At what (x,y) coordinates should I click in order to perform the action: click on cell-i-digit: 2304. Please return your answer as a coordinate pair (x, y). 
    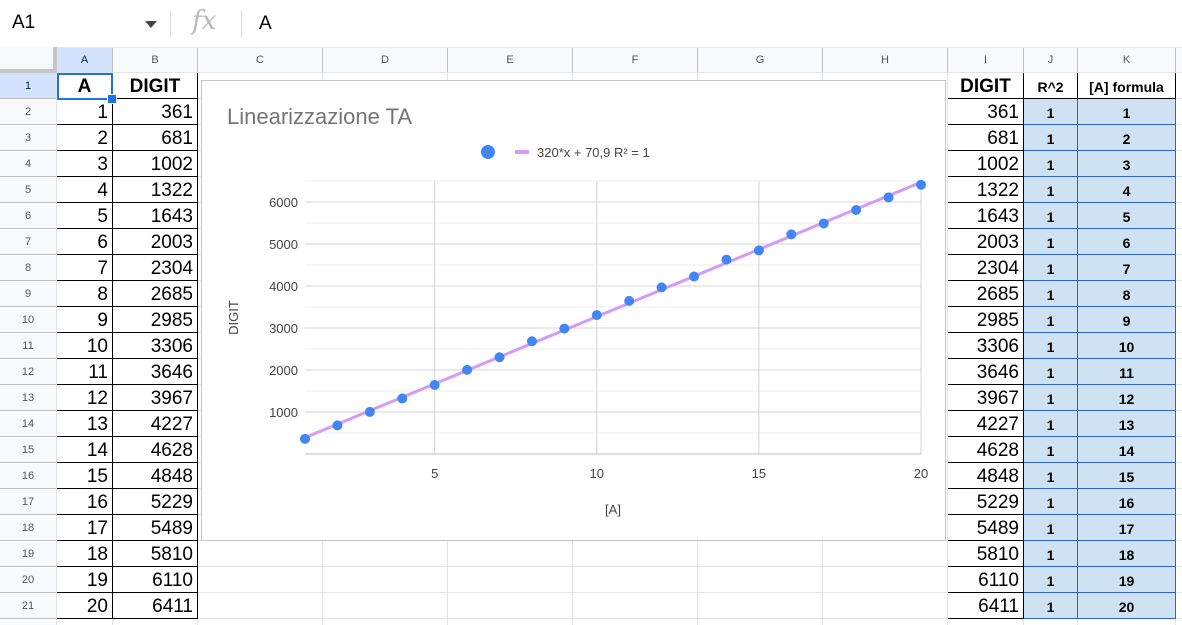
    Looking at the image, I should click on (986, 268).